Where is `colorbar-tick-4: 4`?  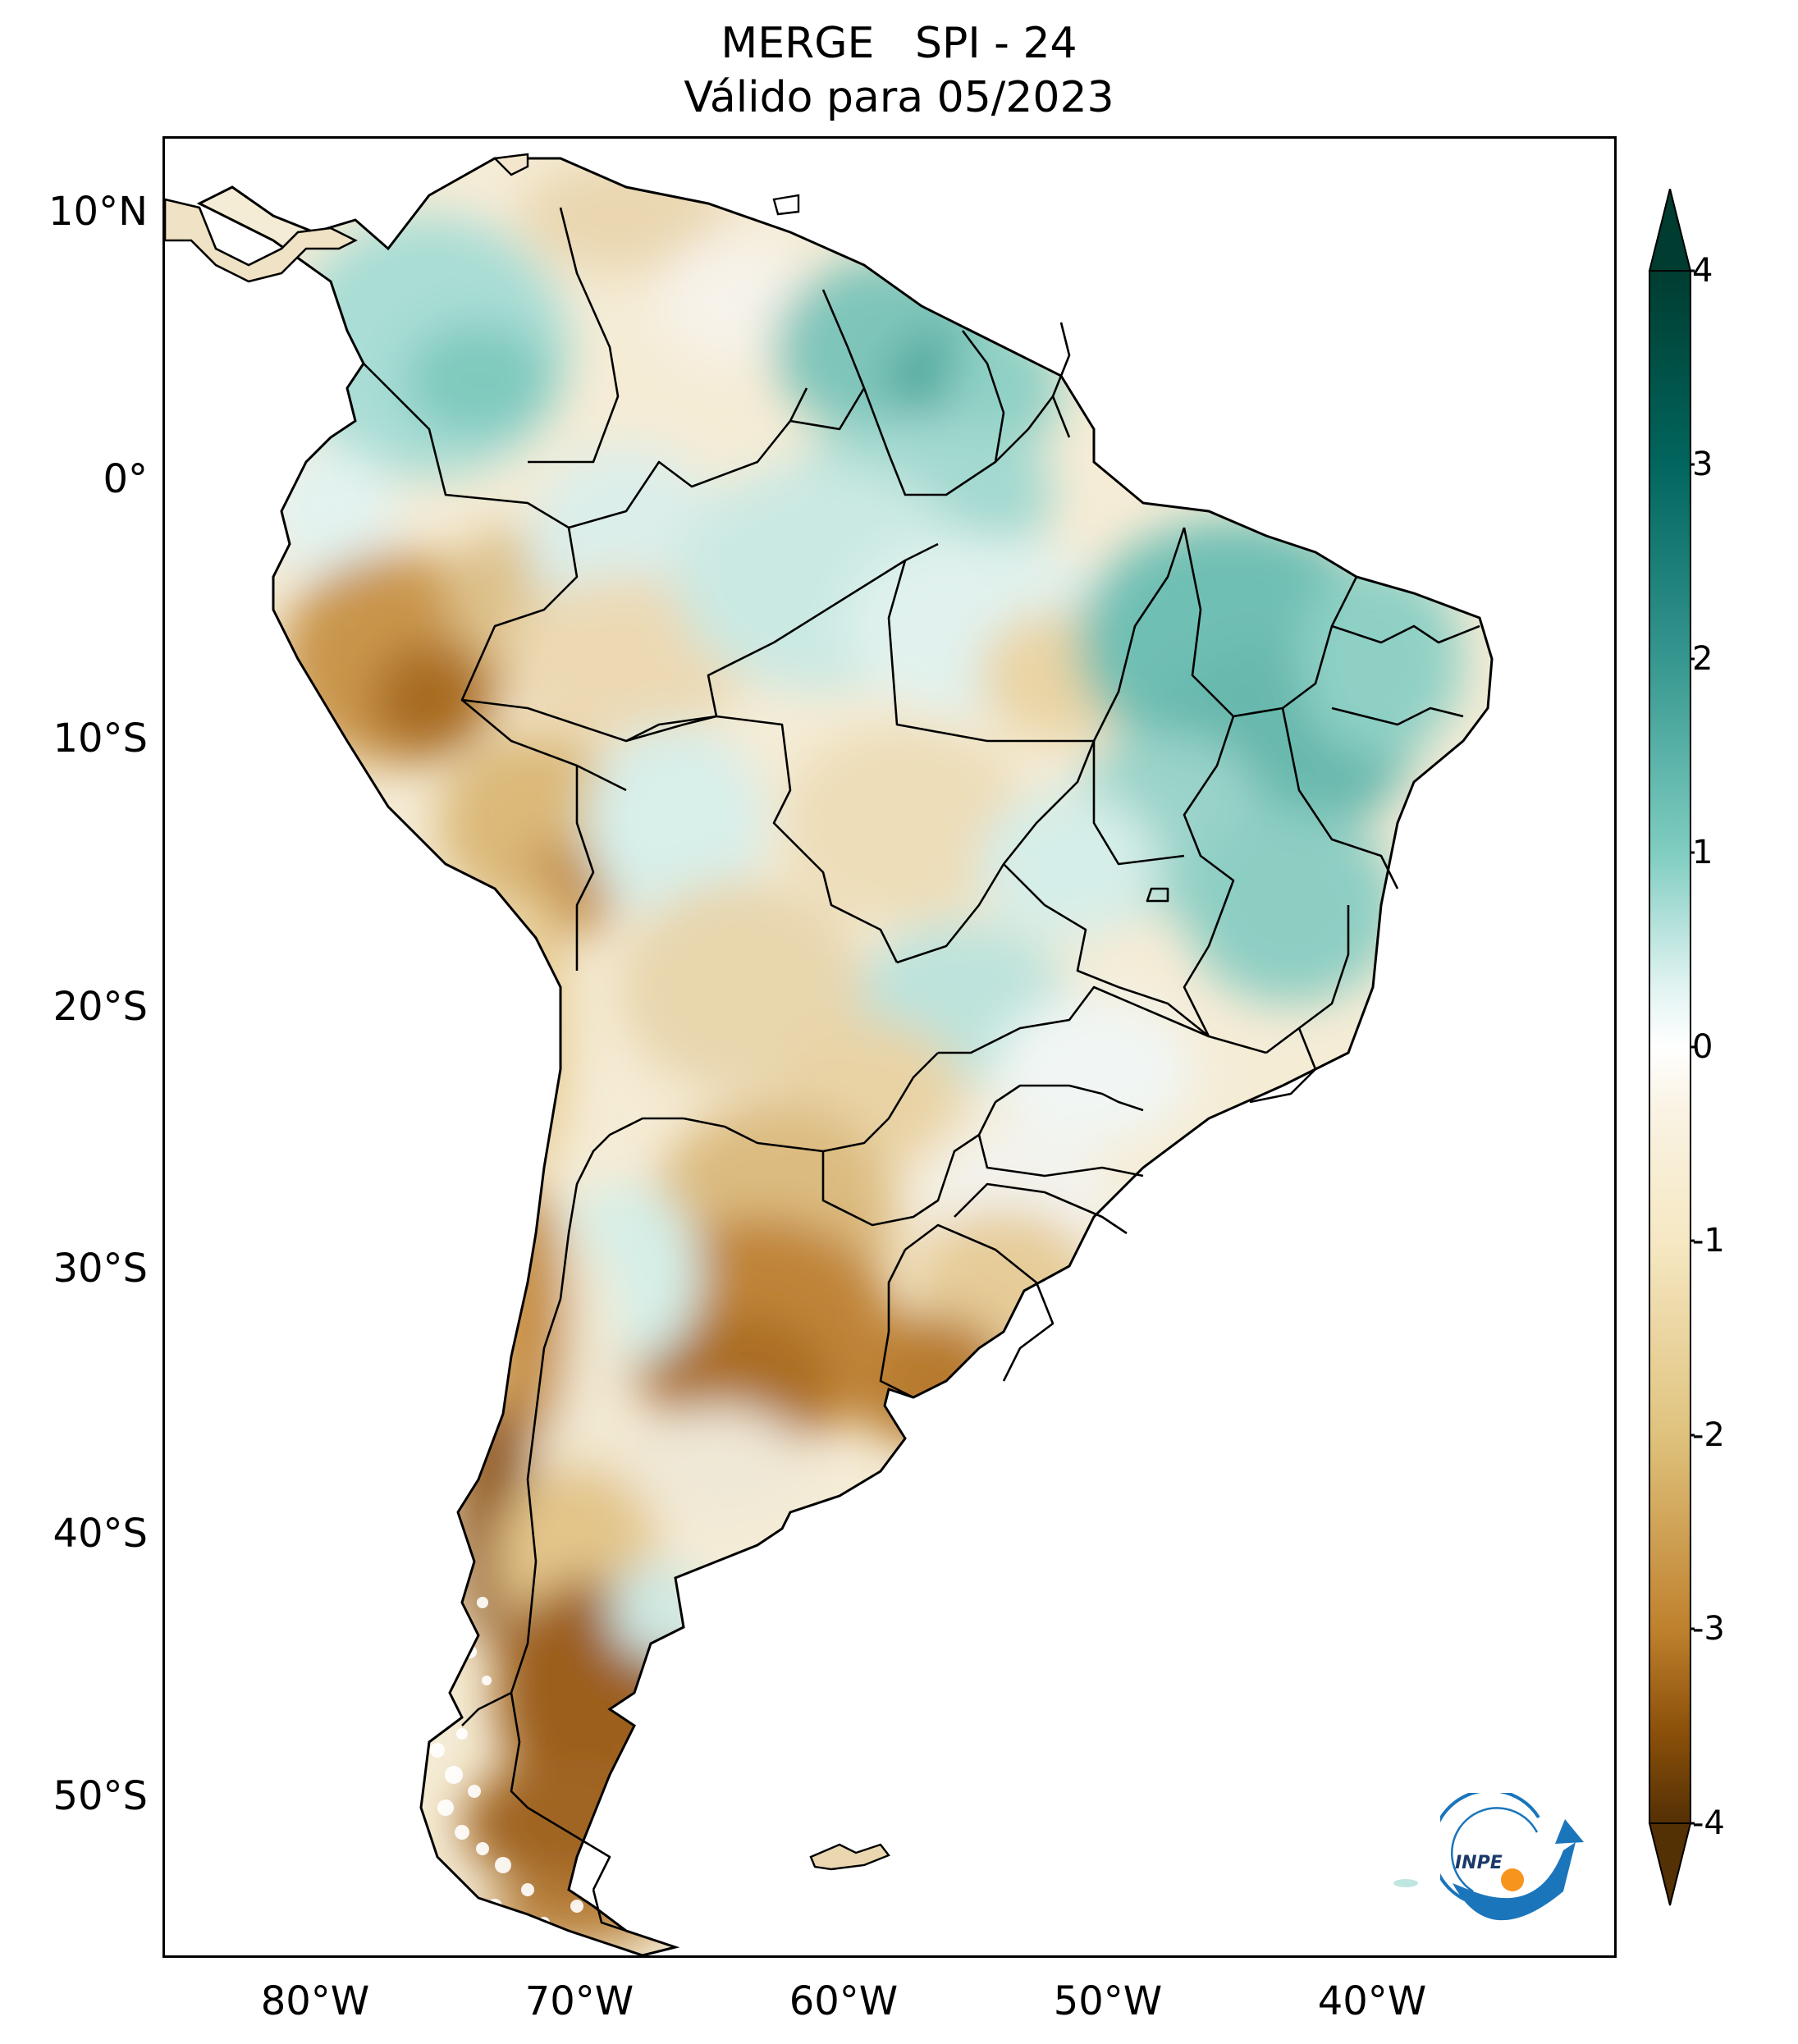
colorbar-tick-4: 4 is located at coordinates (1702, 271).